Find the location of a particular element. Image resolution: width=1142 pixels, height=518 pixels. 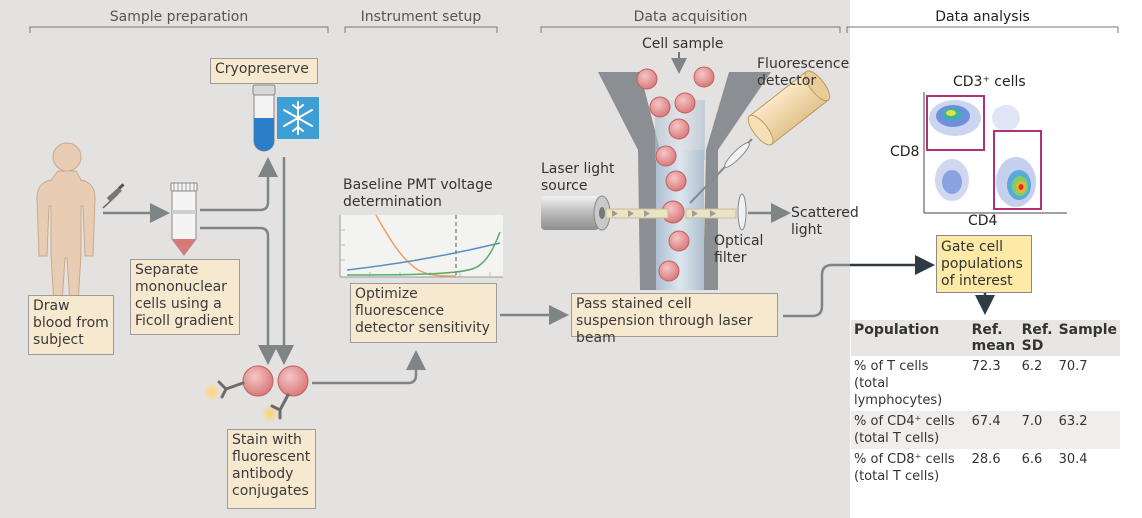

cell-ref-sd: 6.2 is located at coordinates (1037, 383).